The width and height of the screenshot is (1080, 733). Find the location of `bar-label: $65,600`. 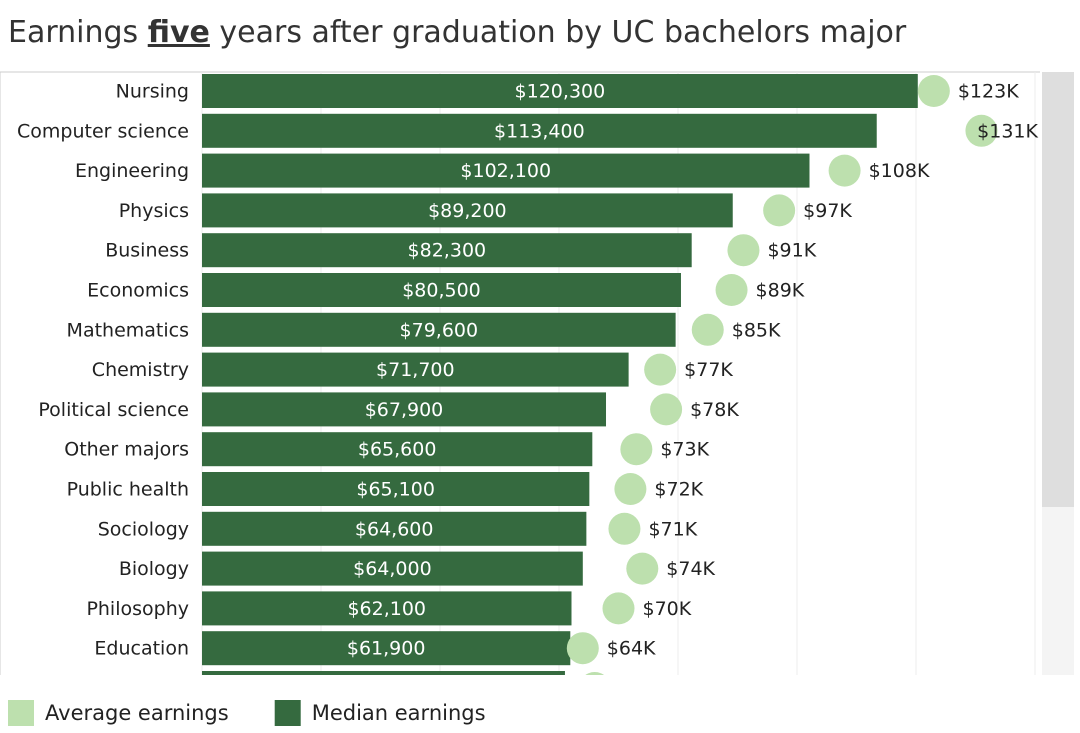

bar-label: $65,600 is located at coordinates (397, 450).